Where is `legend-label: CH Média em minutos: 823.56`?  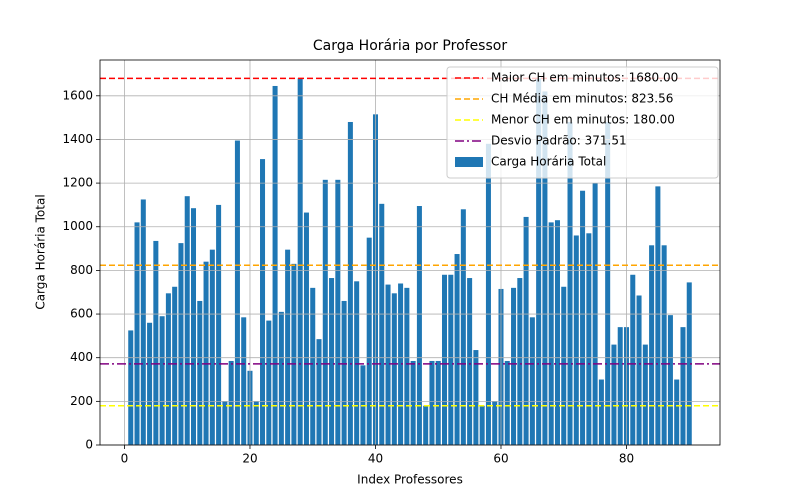 legend-label: CH Média em minutos: 823.56 is located at coordinates (582, 99).